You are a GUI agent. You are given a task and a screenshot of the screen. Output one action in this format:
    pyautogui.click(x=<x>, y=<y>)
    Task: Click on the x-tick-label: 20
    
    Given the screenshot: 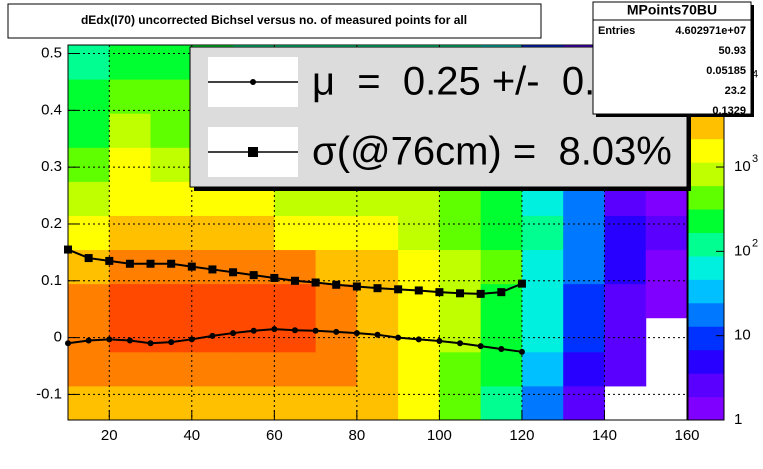 What is the action you would take?
    pyautogui.click(x=109, y=435)
    